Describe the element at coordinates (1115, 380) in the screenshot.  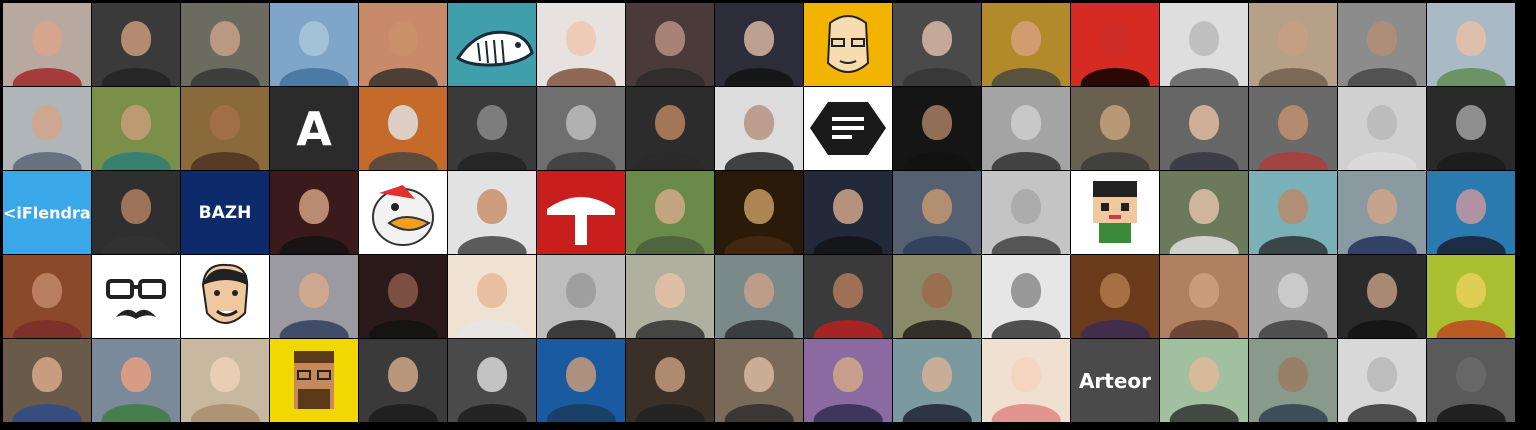
I see `avatar-tile: Arteor` at that location.